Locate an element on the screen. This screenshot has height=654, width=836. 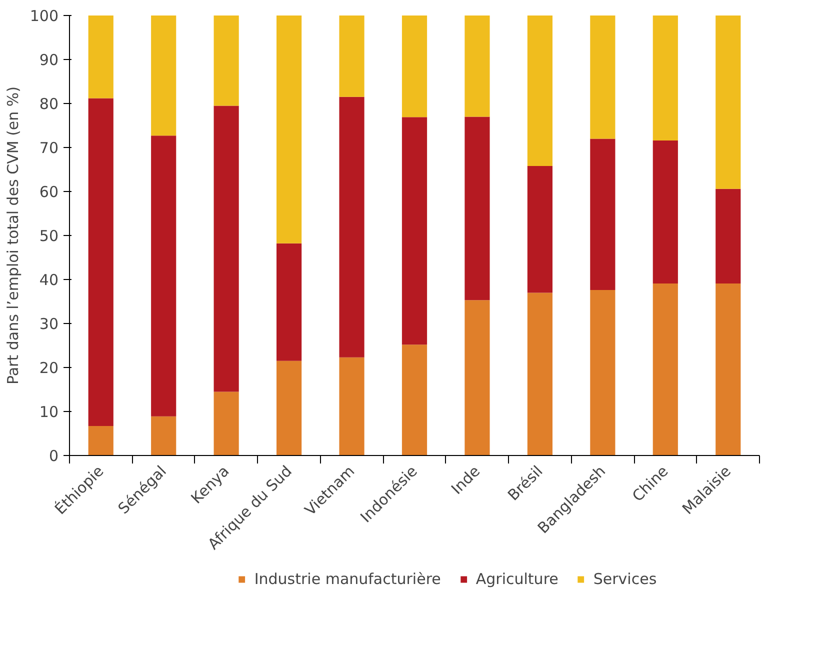
y-tick-label: 100 is located at coordinates (44, 16).